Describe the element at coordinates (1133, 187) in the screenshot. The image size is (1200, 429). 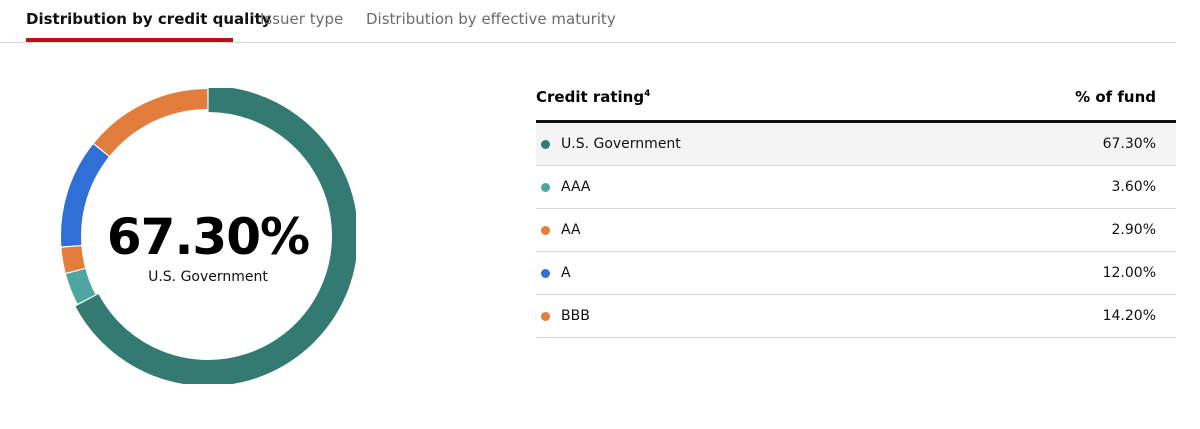
I see `rating-percent: 3.60%` at that location.